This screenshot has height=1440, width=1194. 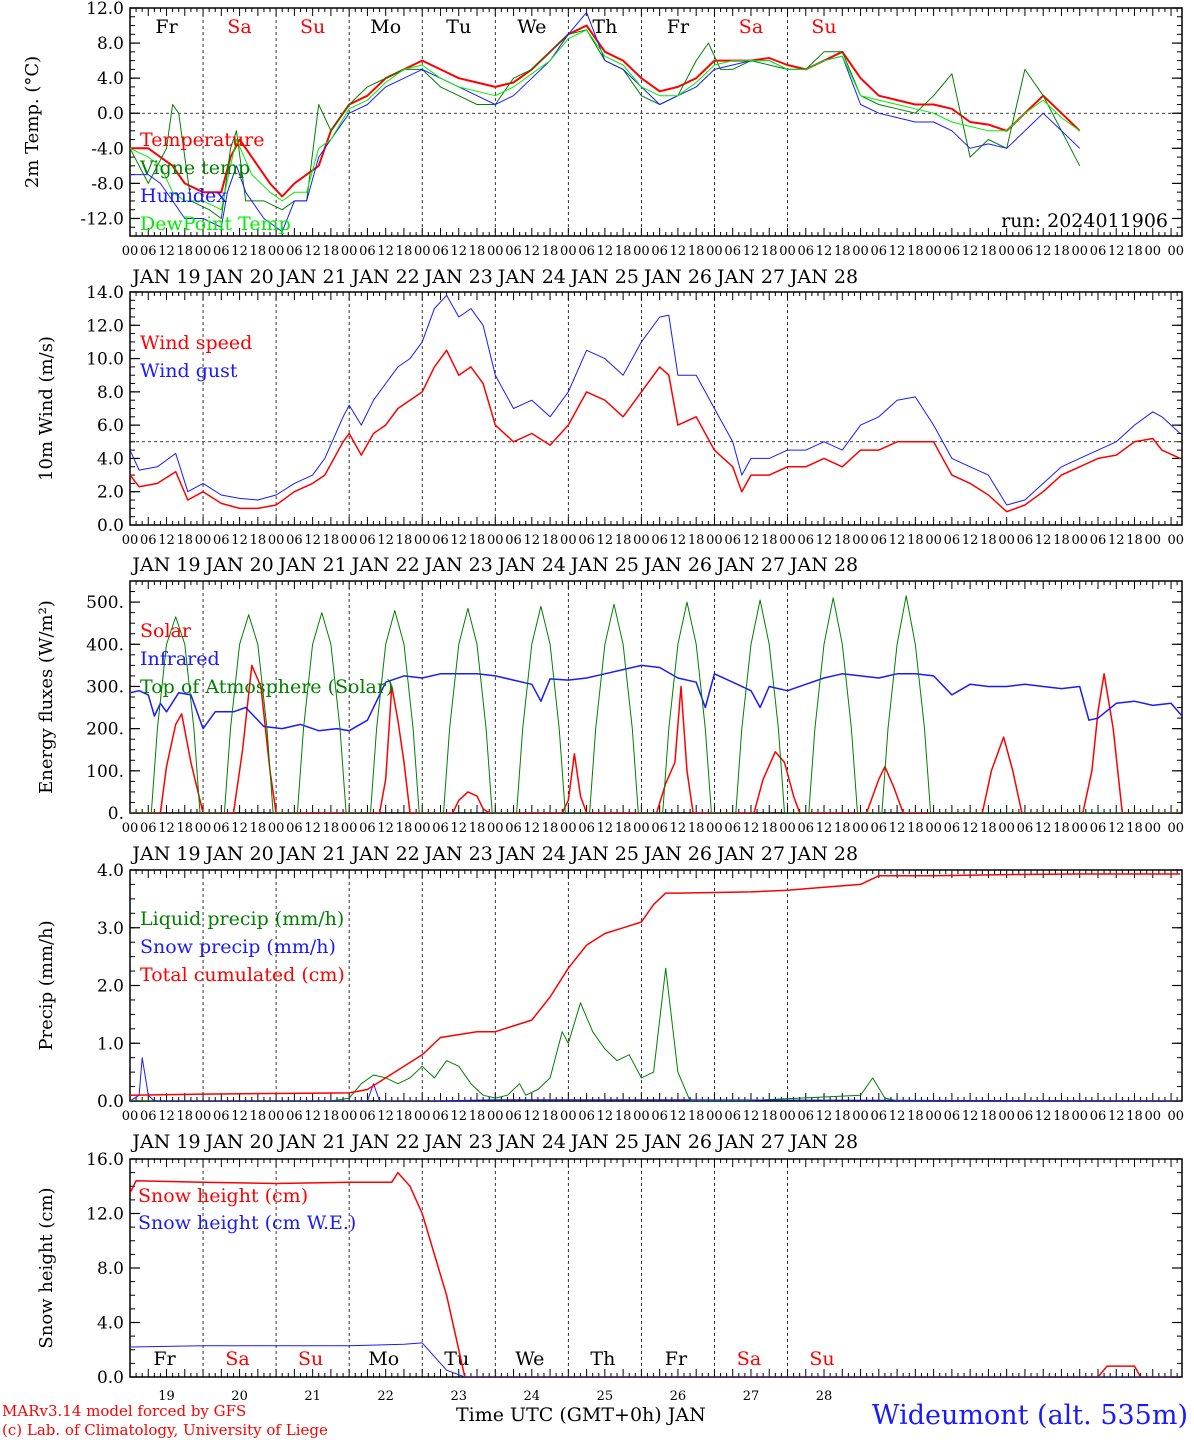 What do you see at coordinates (110, 526) in the screenshot?
I see `y-tick-label: 0.0` at bounding box center [110, 526].